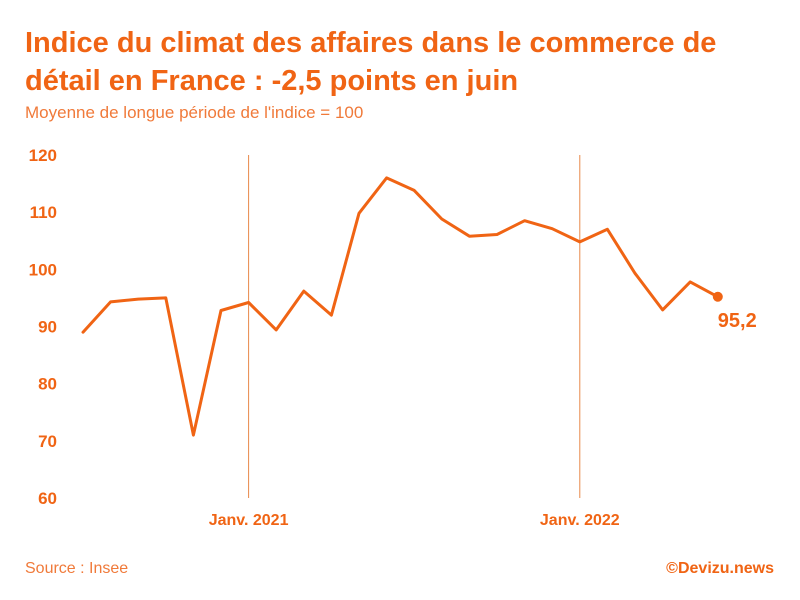 The width and height of the screenshot is (800, 600). I want to click on x-tick-label: Janv. 2021, so click(249, 520).